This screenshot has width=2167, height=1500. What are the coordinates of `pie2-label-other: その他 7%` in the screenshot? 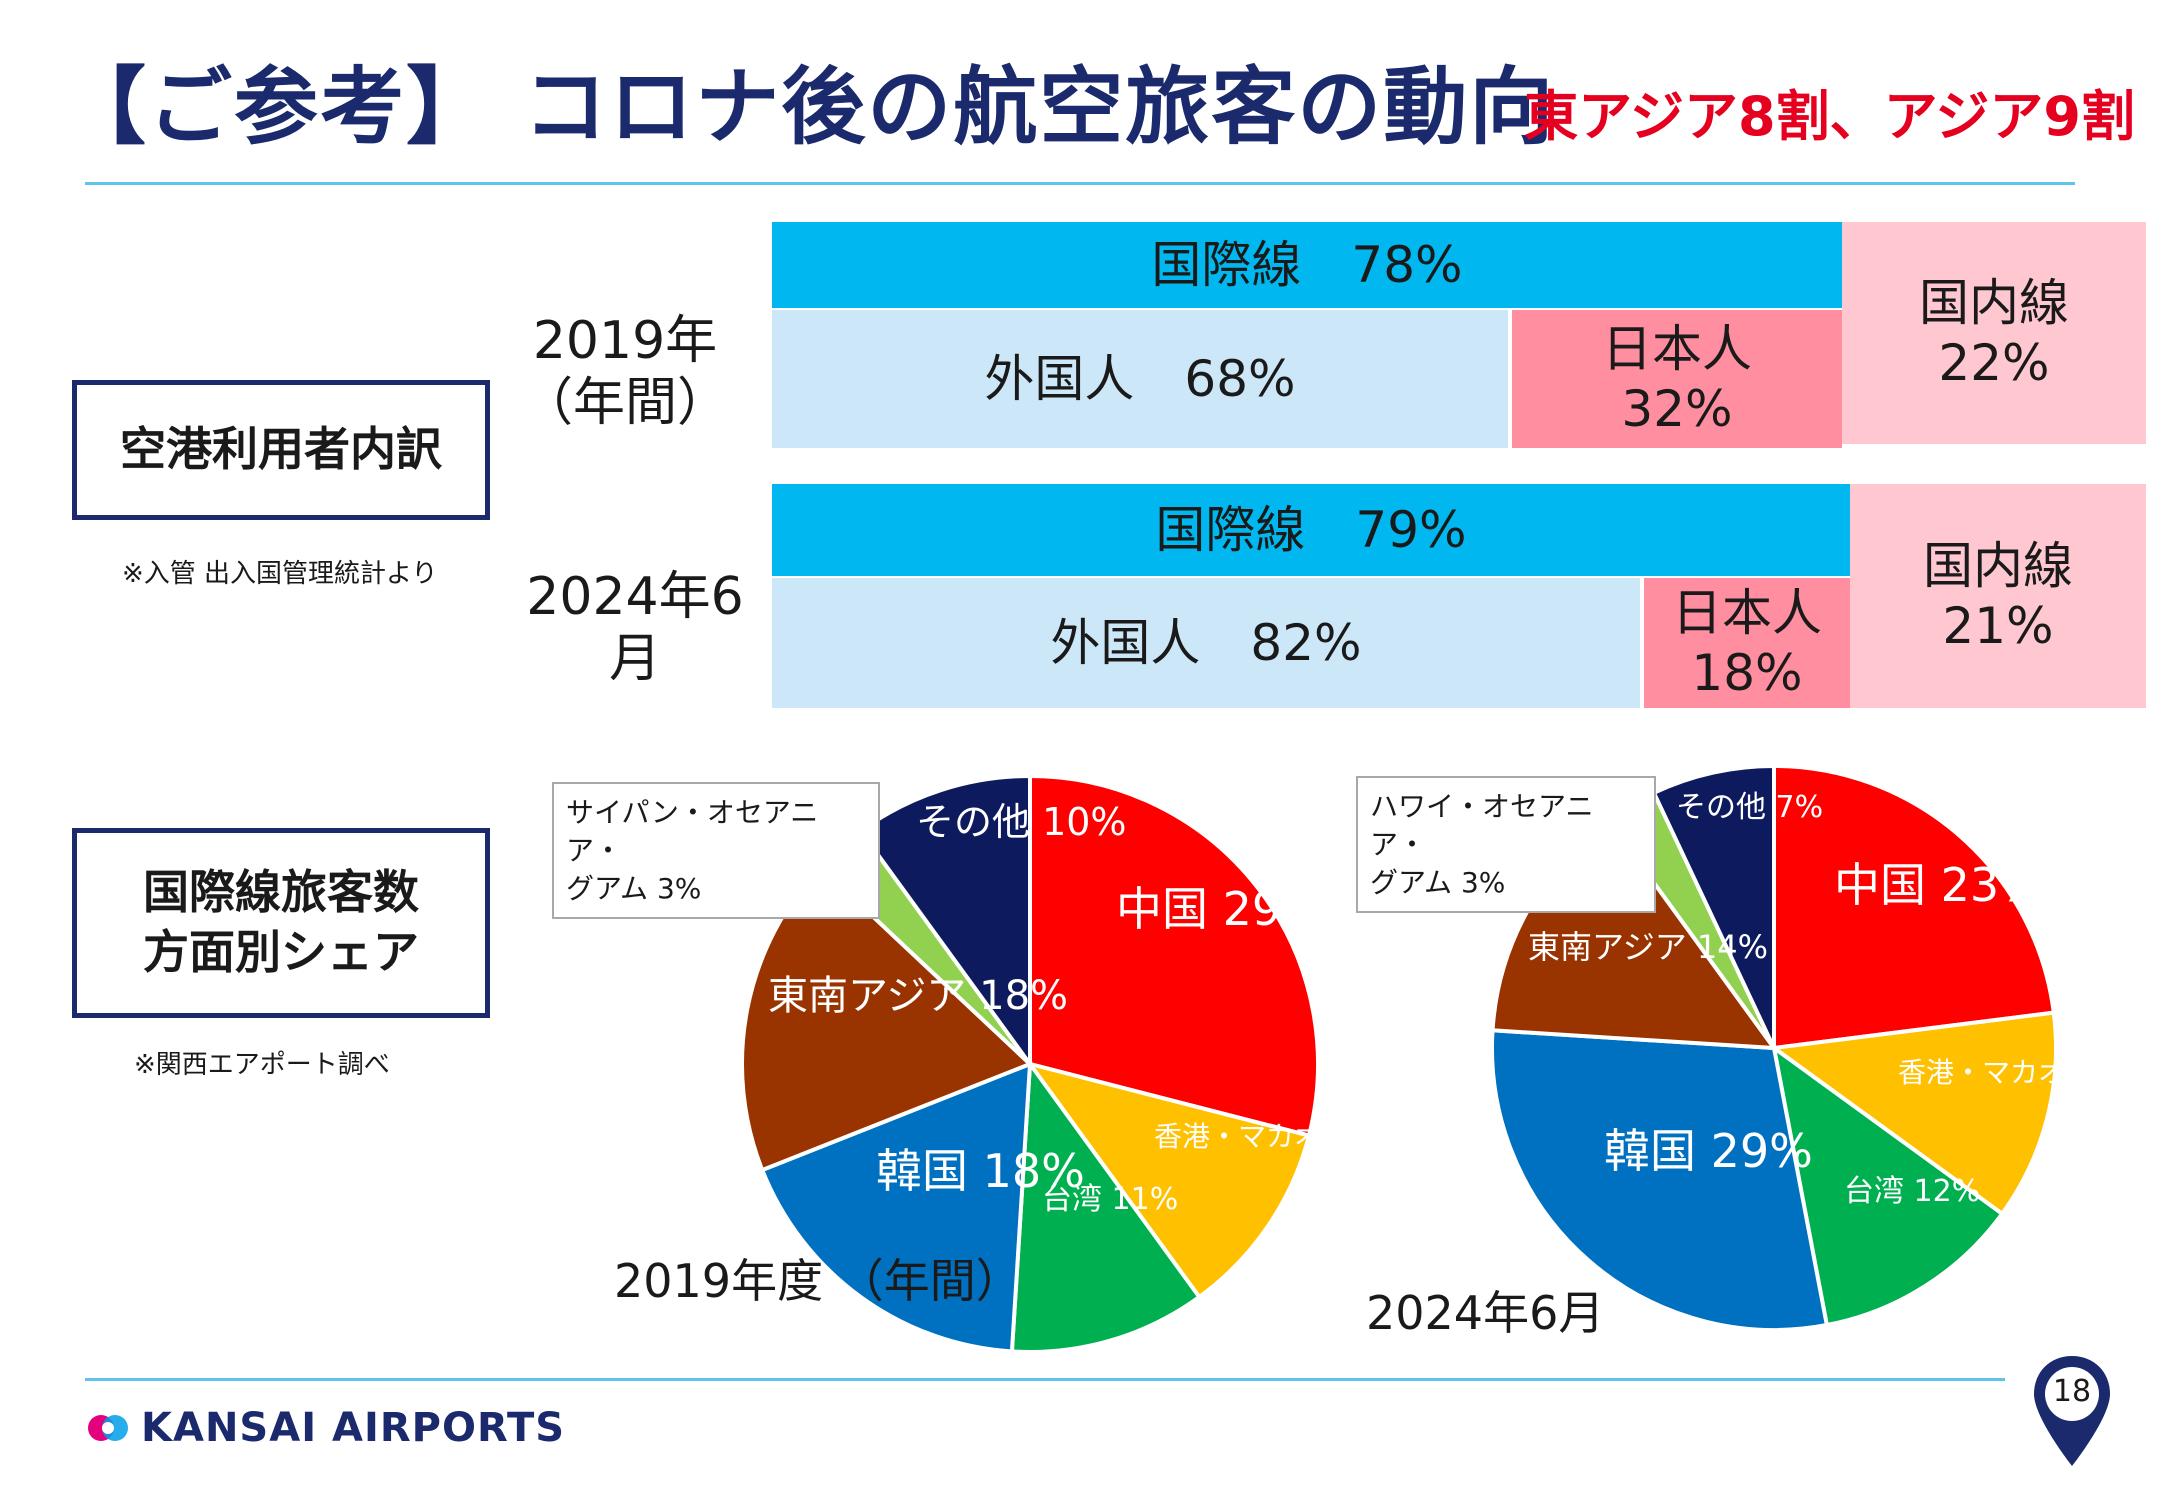 It's located at (1750, 807).